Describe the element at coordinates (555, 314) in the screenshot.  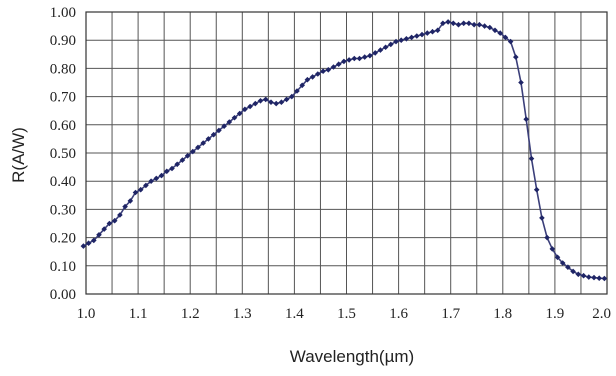
I see `x-tick-label: 1.9` at that location.